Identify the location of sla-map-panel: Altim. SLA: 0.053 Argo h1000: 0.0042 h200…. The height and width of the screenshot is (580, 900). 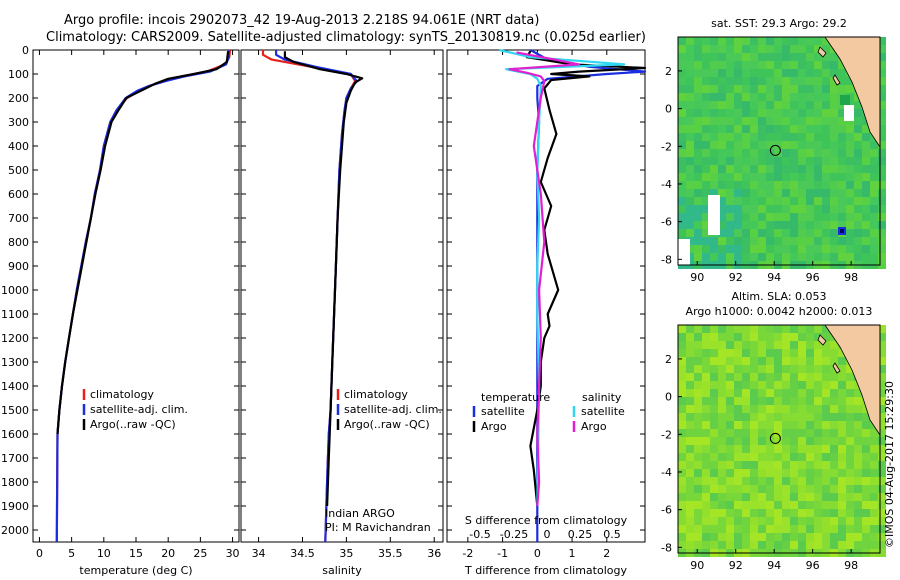
(773, 431).